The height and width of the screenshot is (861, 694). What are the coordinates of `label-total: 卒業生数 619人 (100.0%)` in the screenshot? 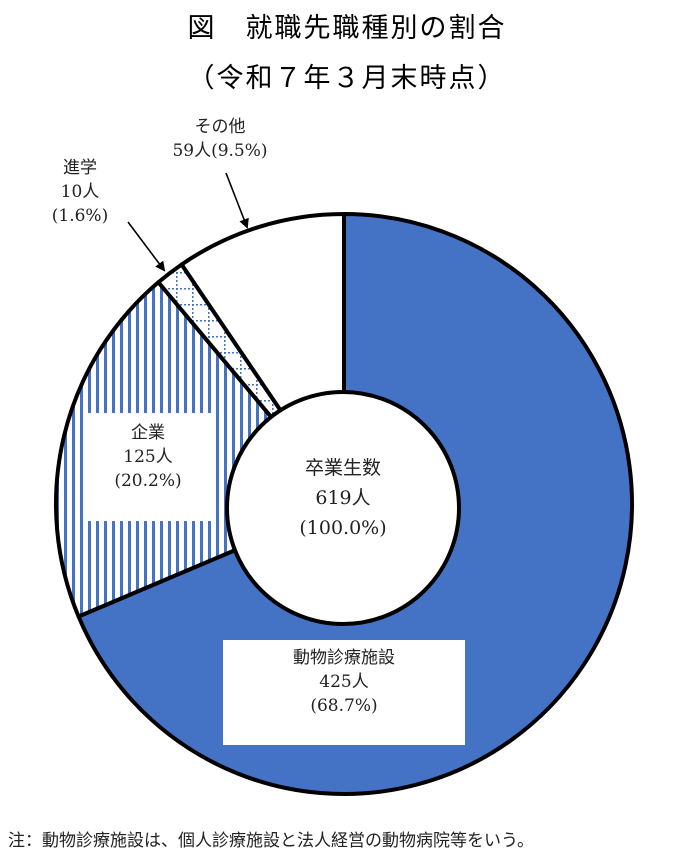 It's located at (343, 498).